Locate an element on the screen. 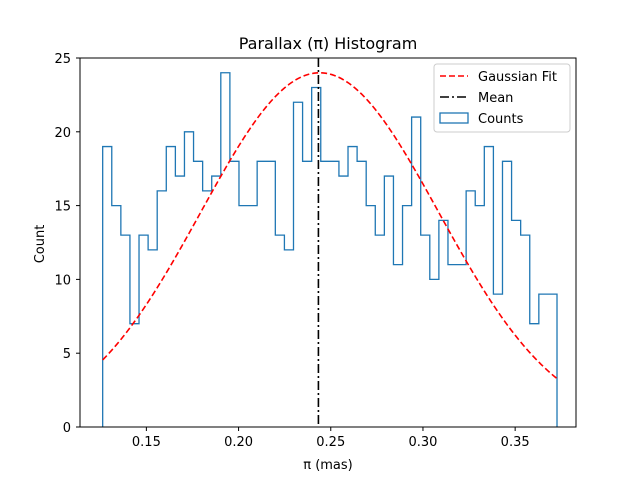 The width and height of the screenshot is (640, 480). y-tick-label: 5 is located at coordinates (67, 354).